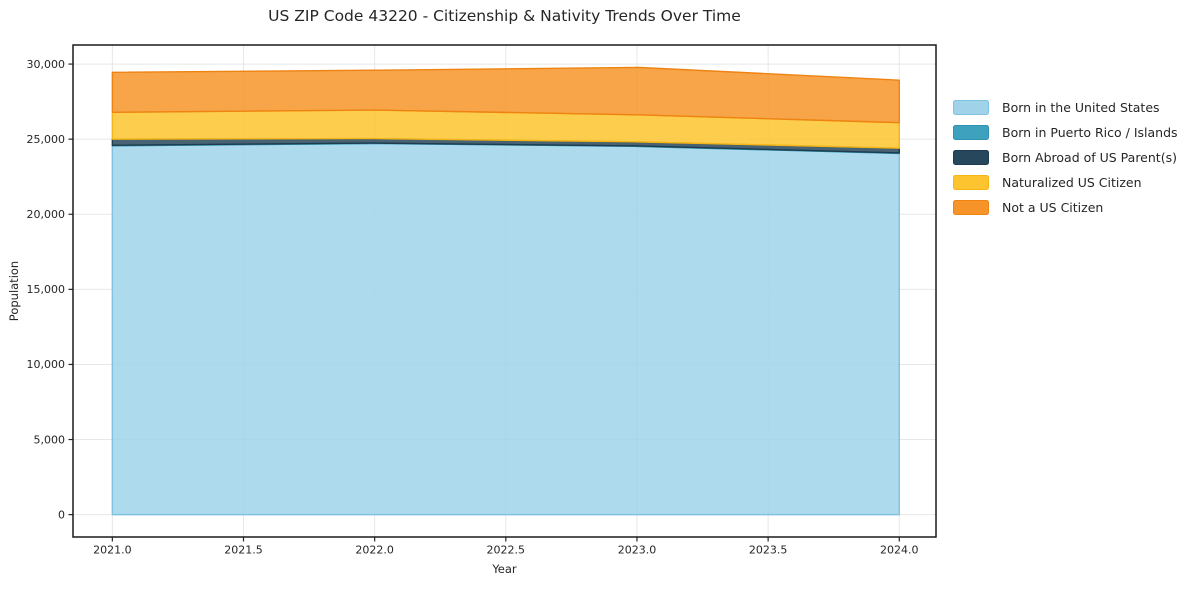 This screenshot has width=1189, height=590. I want to click on y-tick-label: 5,000, so click(50, 439).